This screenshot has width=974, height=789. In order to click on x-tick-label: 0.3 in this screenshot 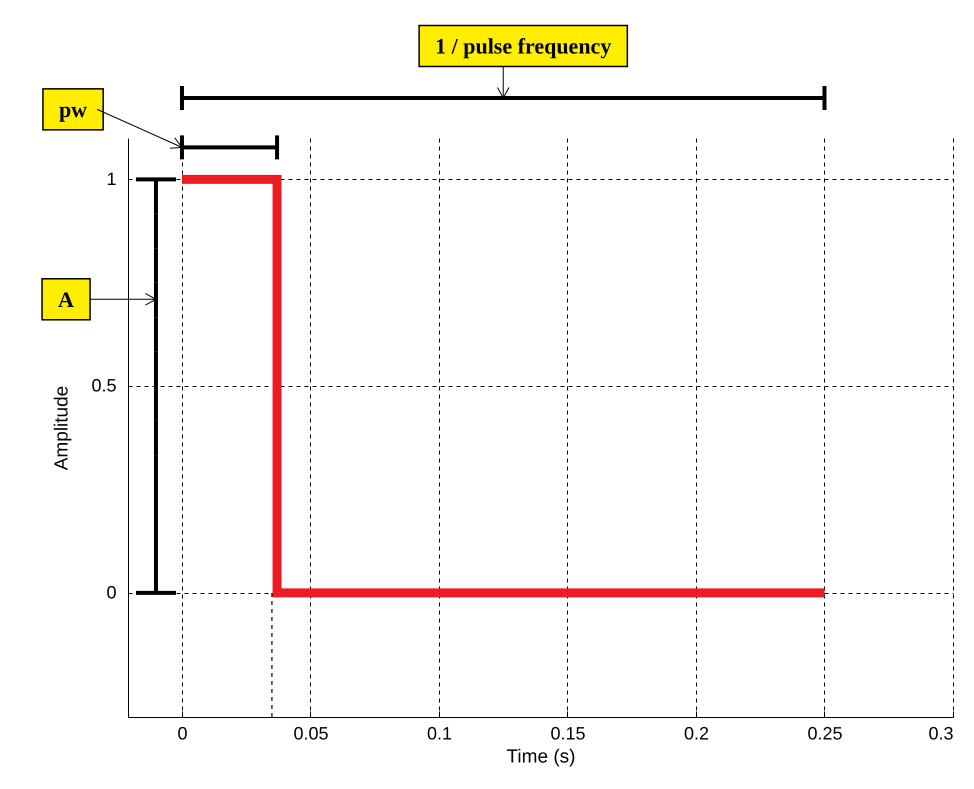, I will do `click(941, 734)`.